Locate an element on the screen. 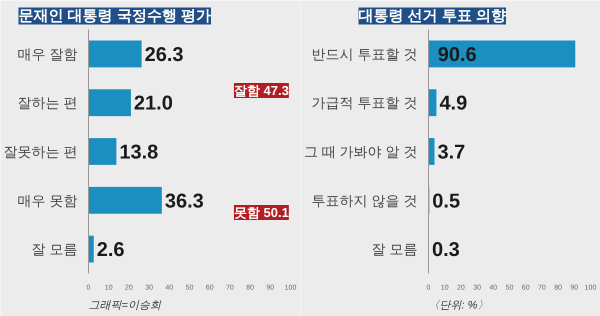 The image size is (600, 316). data-label: 0.5 is located at coordinates (446, 201).